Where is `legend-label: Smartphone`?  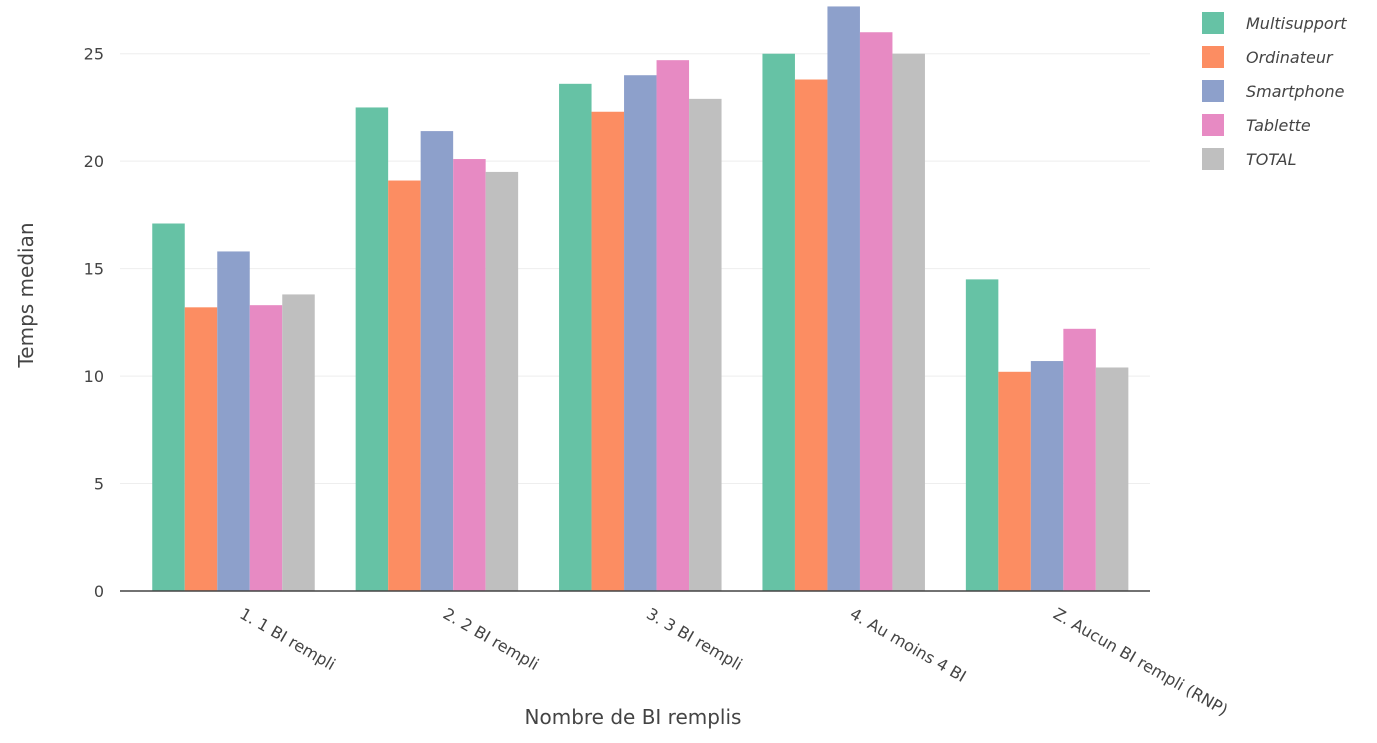
legend-label: Smartphone is located at coordinates (1295, 91).